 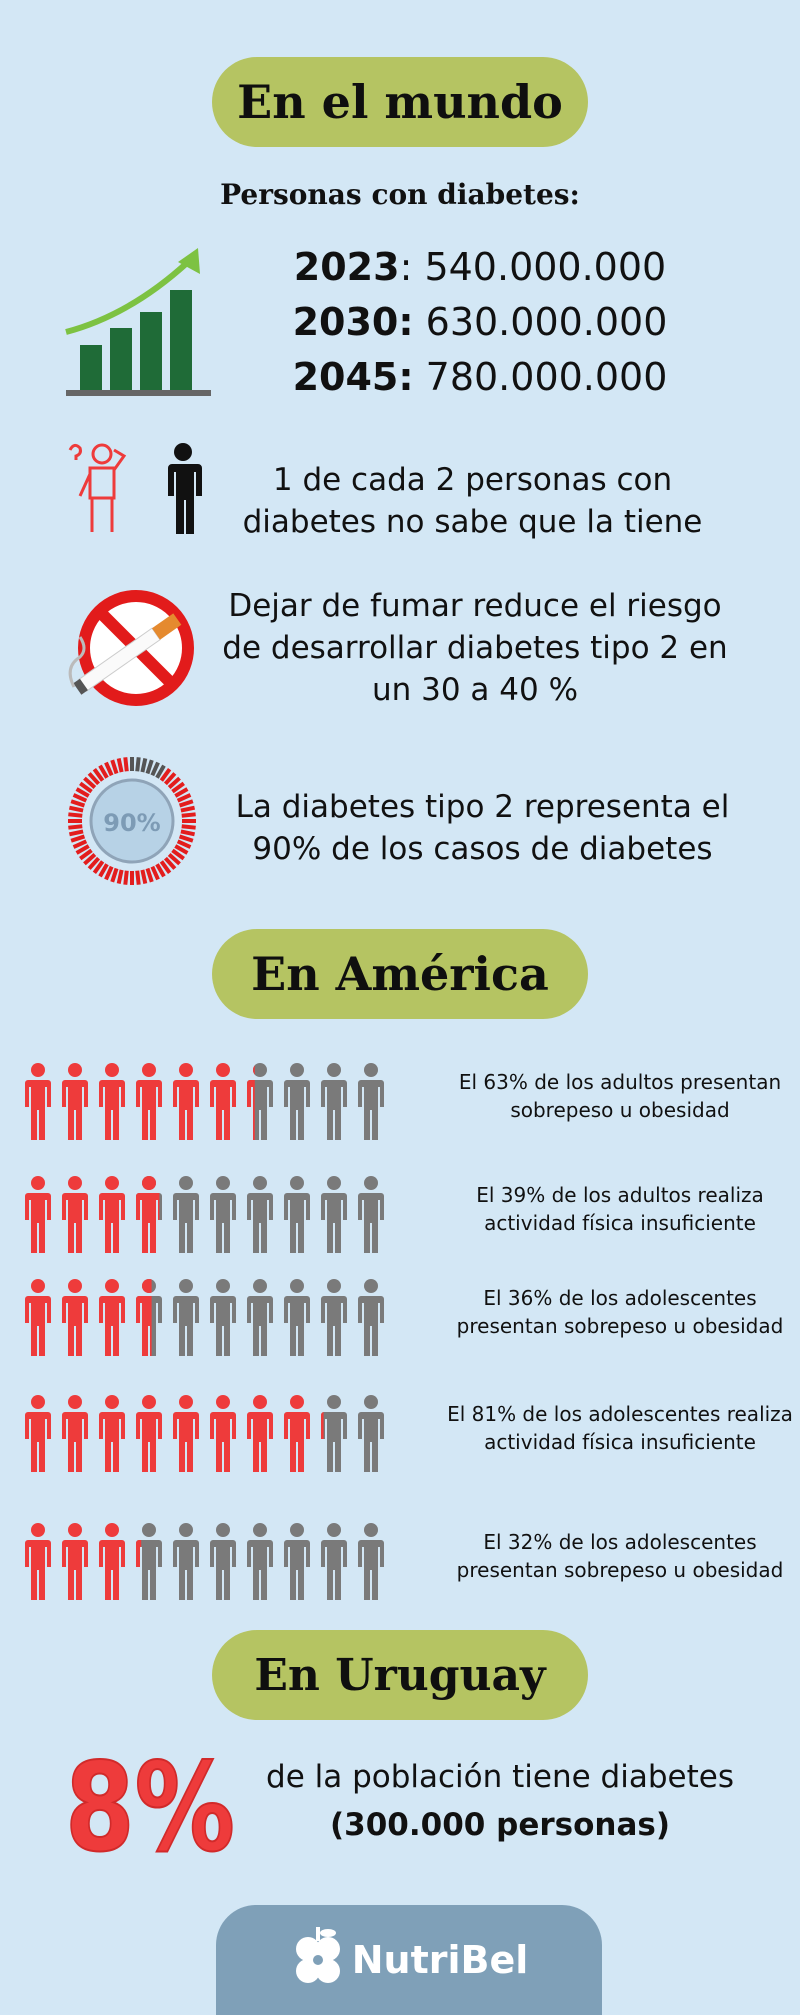 I want to click on gauge-label: 90%, so click(x=131, y=823).